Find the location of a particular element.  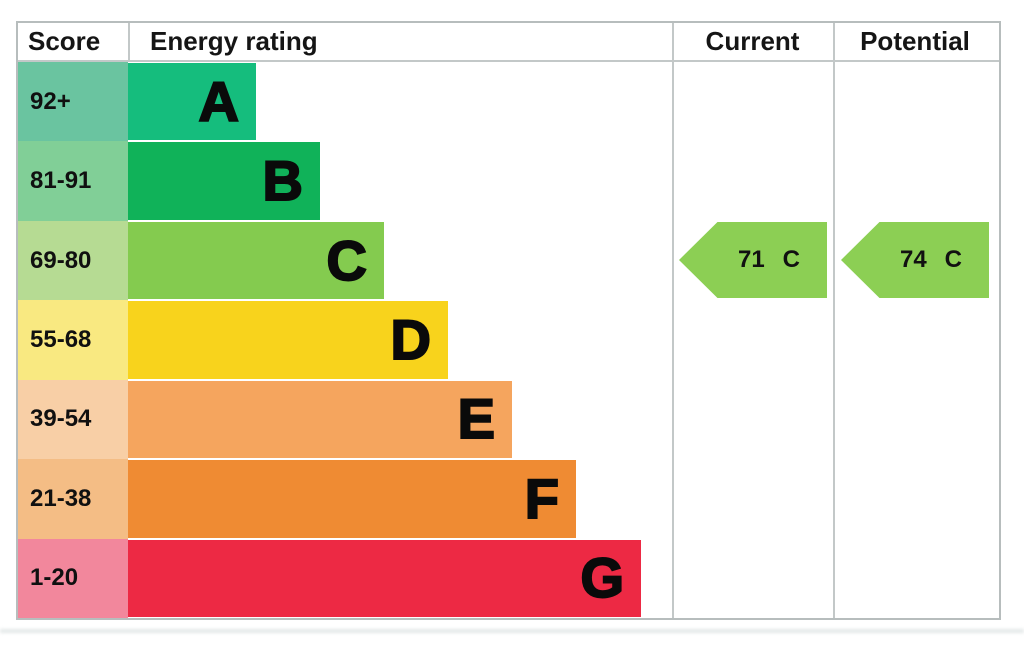

rating-bar: E is located at coordinates (320, 419).